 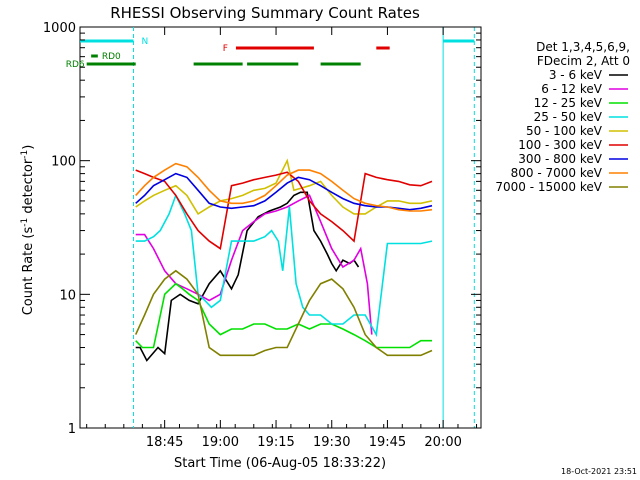 I want to click on legend-label: 800 - 7000 keV, so click(x=557, y=173).